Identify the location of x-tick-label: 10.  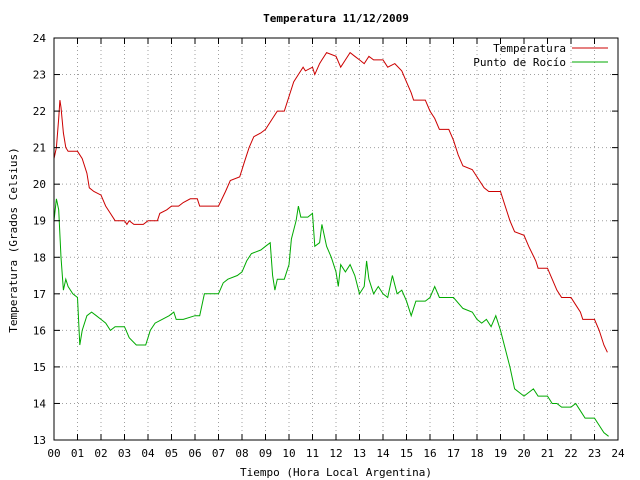
(288, 453).